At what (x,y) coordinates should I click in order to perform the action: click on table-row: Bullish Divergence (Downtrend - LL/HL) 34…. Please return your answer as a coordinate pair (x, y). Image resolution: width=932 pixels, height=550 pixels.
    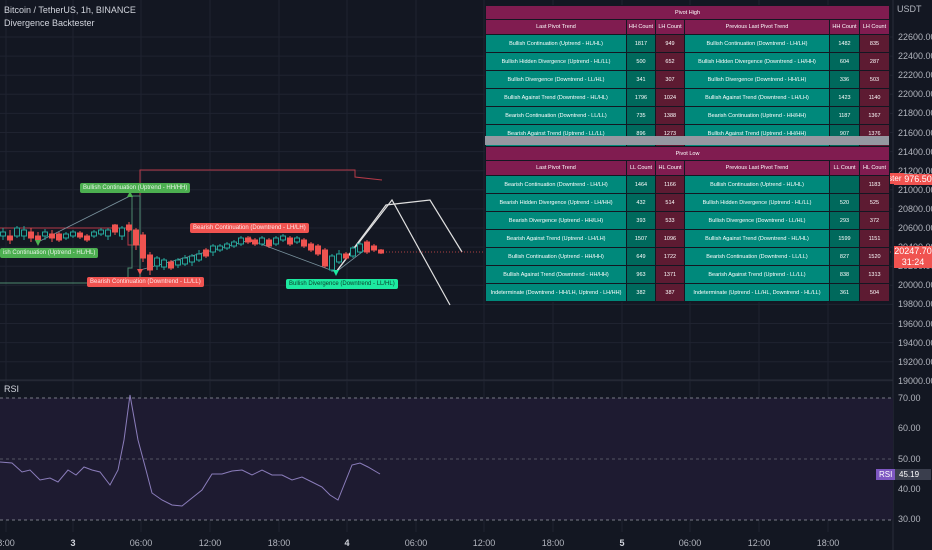
    Looking at the image, I should click on (688, 79).